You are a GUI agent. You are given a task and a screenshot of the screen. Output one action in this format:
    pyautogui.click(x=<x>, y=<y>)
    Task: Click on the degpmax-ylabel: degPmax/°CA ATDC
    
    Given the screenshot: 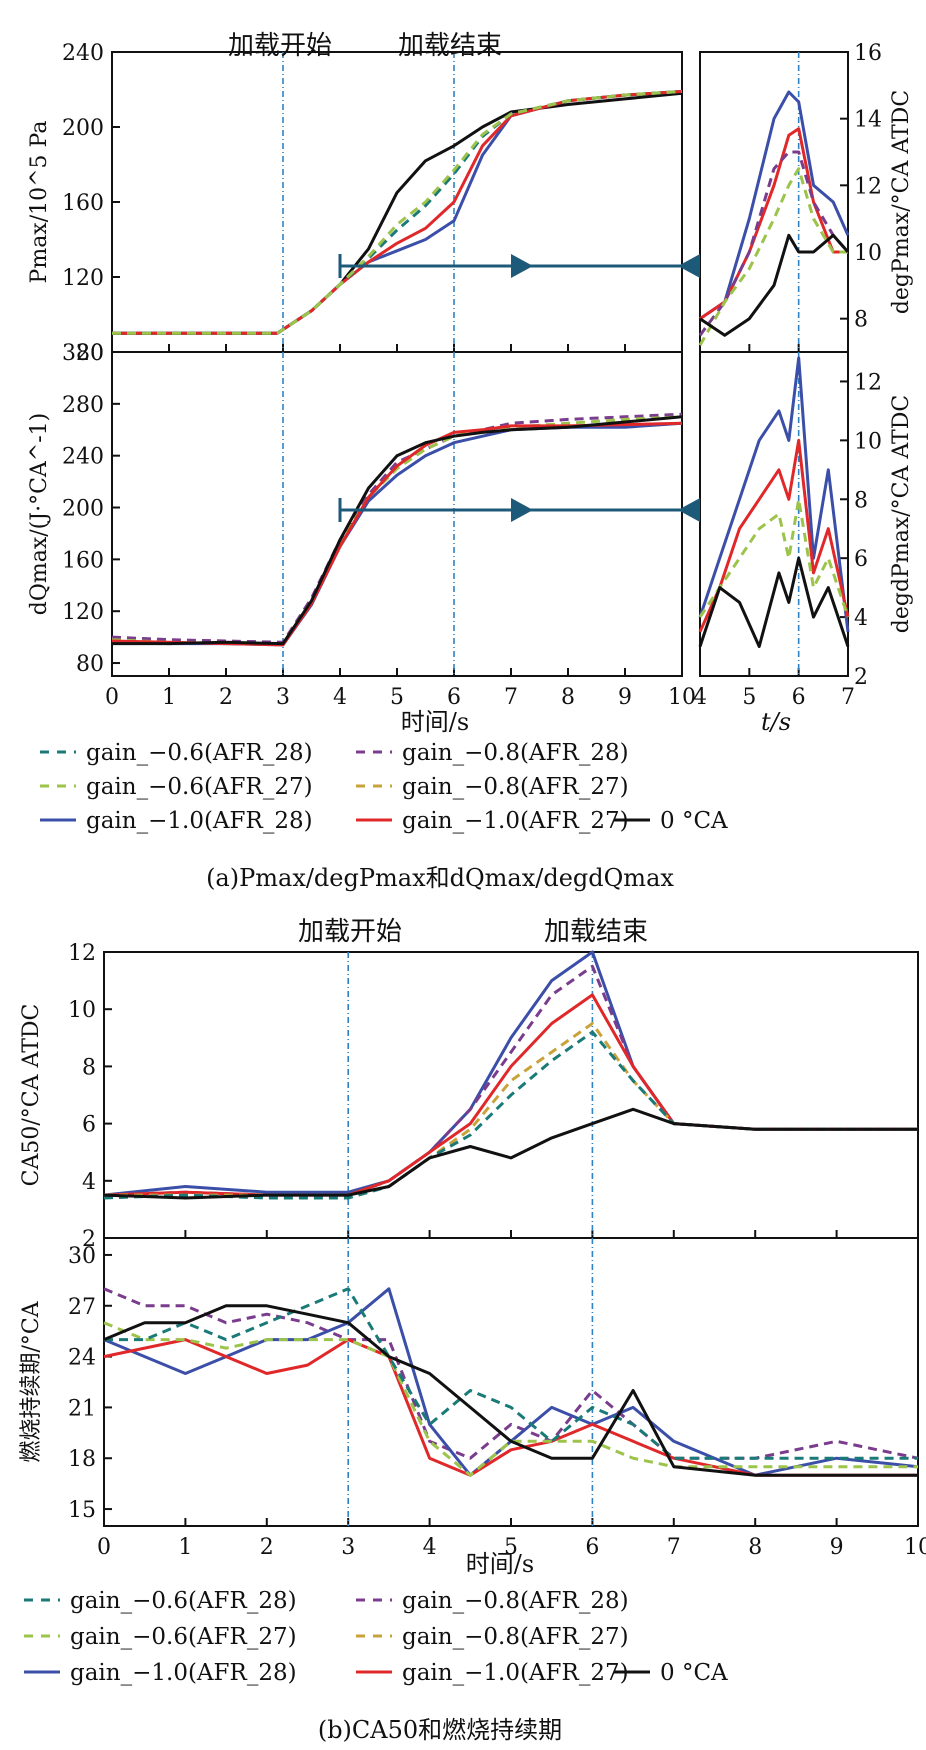 What is the action you would take?
    pyautogui.click(x=901, y=202)
    